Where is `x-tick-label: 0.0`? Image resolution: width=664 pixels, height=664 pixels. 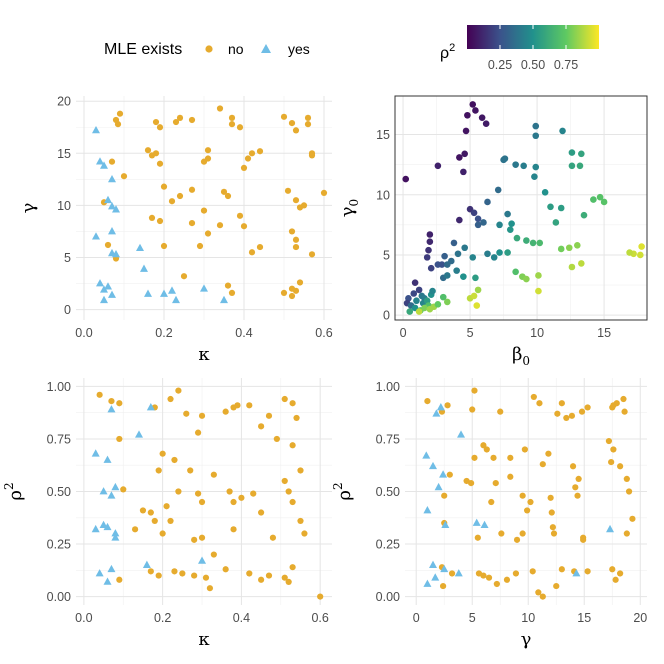
x-tick-label: 0.0 is located at coordinates (83, 618).